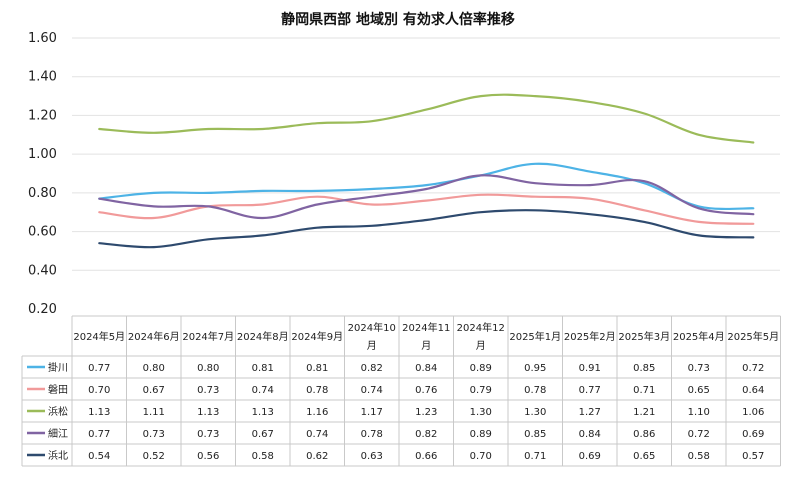 The width and height of the screenshot is (800, 489). I want to click on legend-label: 浜松, so click(58, 411).